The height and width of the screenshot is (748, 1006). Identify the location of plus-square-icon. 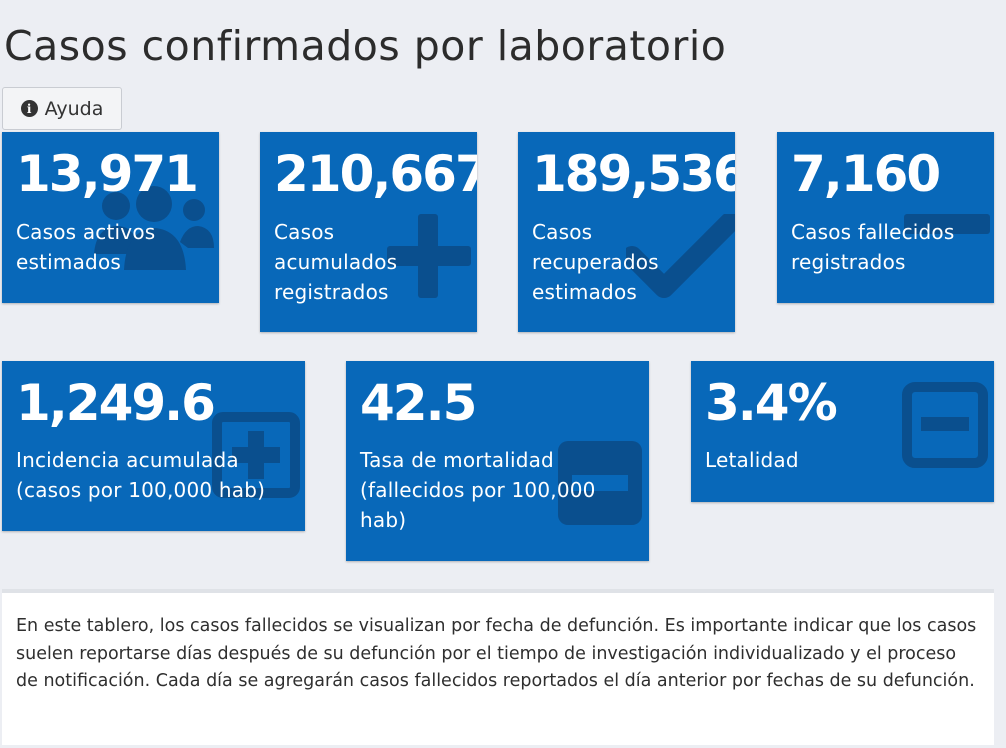
(256, 455).